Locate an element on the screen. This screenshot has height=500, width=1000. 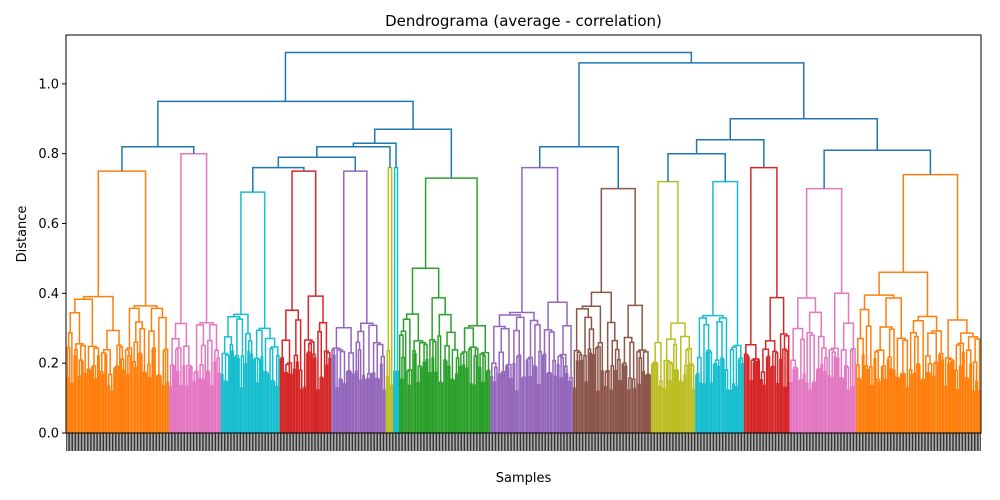
merge-link is located at coordinates (804, 134).